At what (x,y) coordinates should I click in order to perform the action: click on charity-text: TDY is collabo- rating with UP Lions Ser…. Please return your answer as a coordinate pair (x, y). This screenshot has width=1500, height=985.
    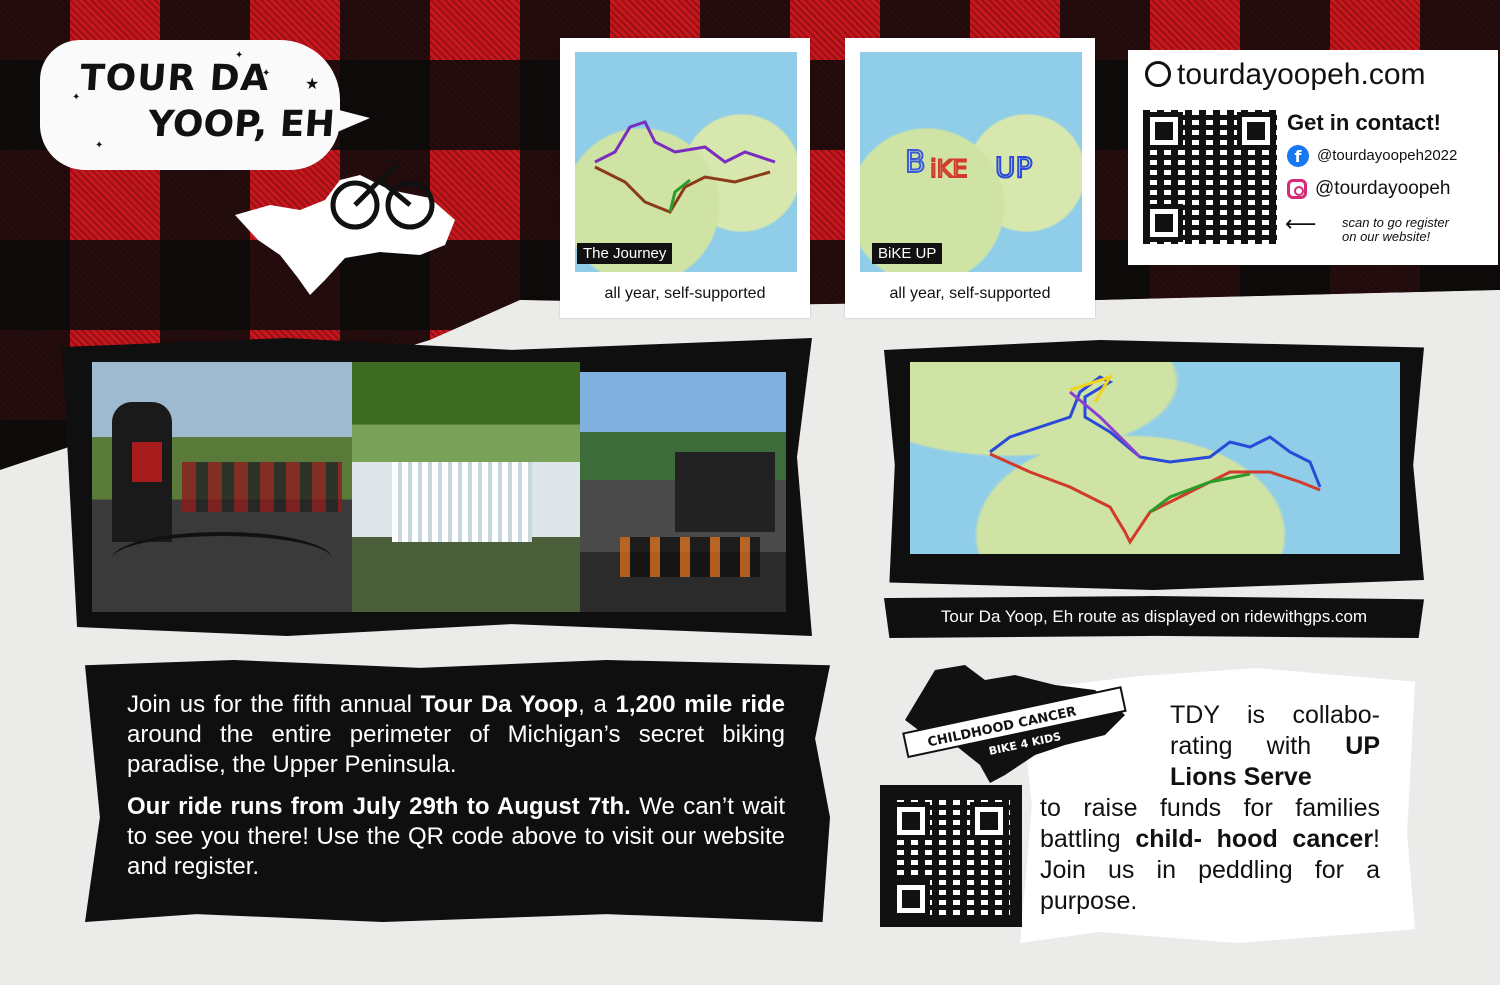
    Looking at the image, I should click on (1210, 808).